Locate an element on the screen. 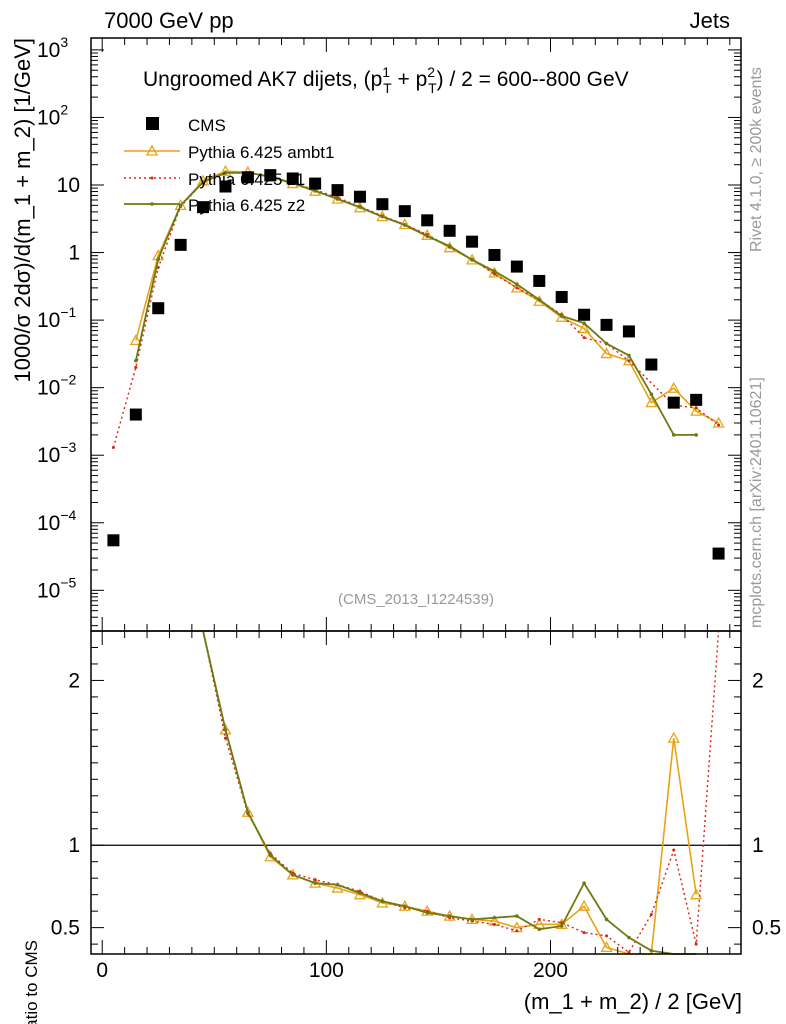  x-tick-label: 200 is located at coordinates (550, 970).